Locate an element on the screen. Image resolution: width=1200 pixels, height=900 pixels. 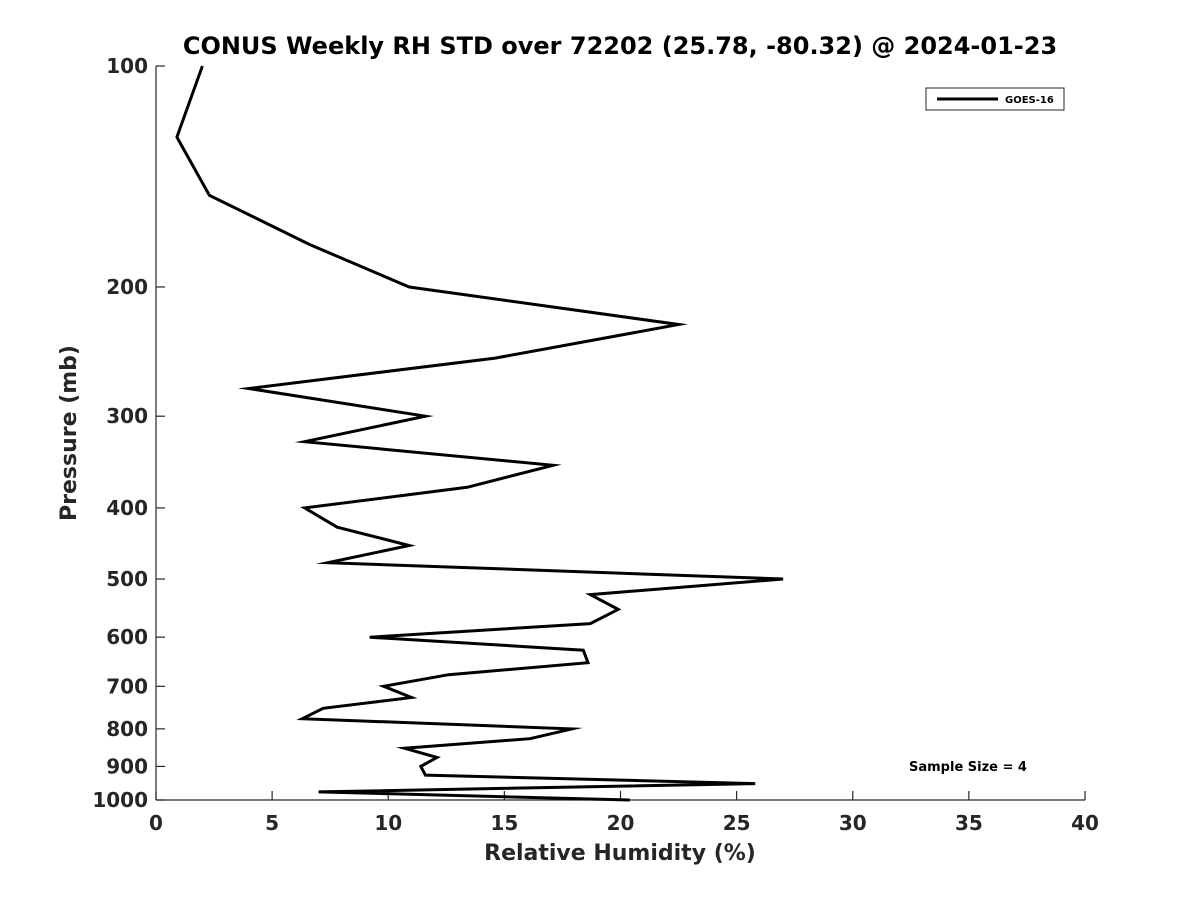
x-axis: 0 5 10 15 20 25 30 35 40 is located at coordinates (624, 813).